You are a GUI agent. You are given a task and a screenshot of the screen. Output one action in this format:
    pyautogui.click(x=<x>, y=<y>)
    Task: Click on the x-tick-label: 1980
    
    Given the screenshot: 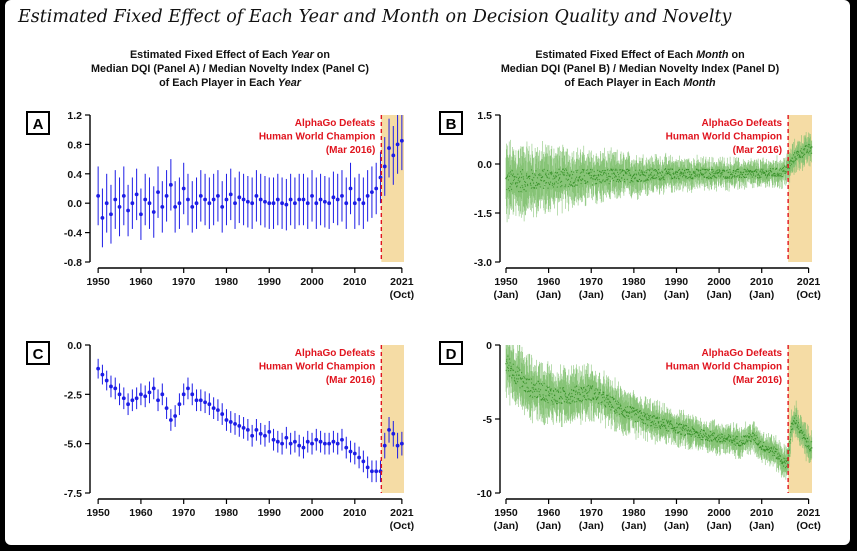 What is the action you would take?
    pyautogui.click(x=227, y=282)
    